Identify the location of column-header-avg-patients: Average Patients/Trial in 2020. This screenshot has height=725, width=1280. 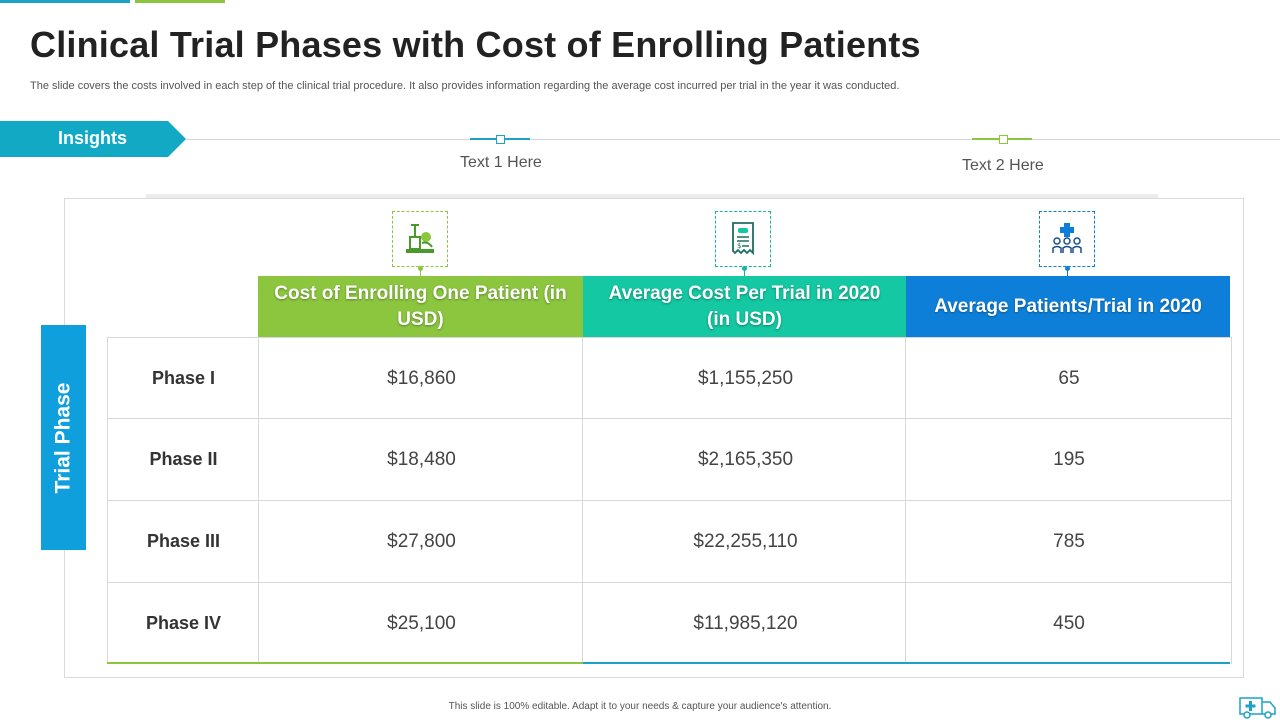
(1068, 306).